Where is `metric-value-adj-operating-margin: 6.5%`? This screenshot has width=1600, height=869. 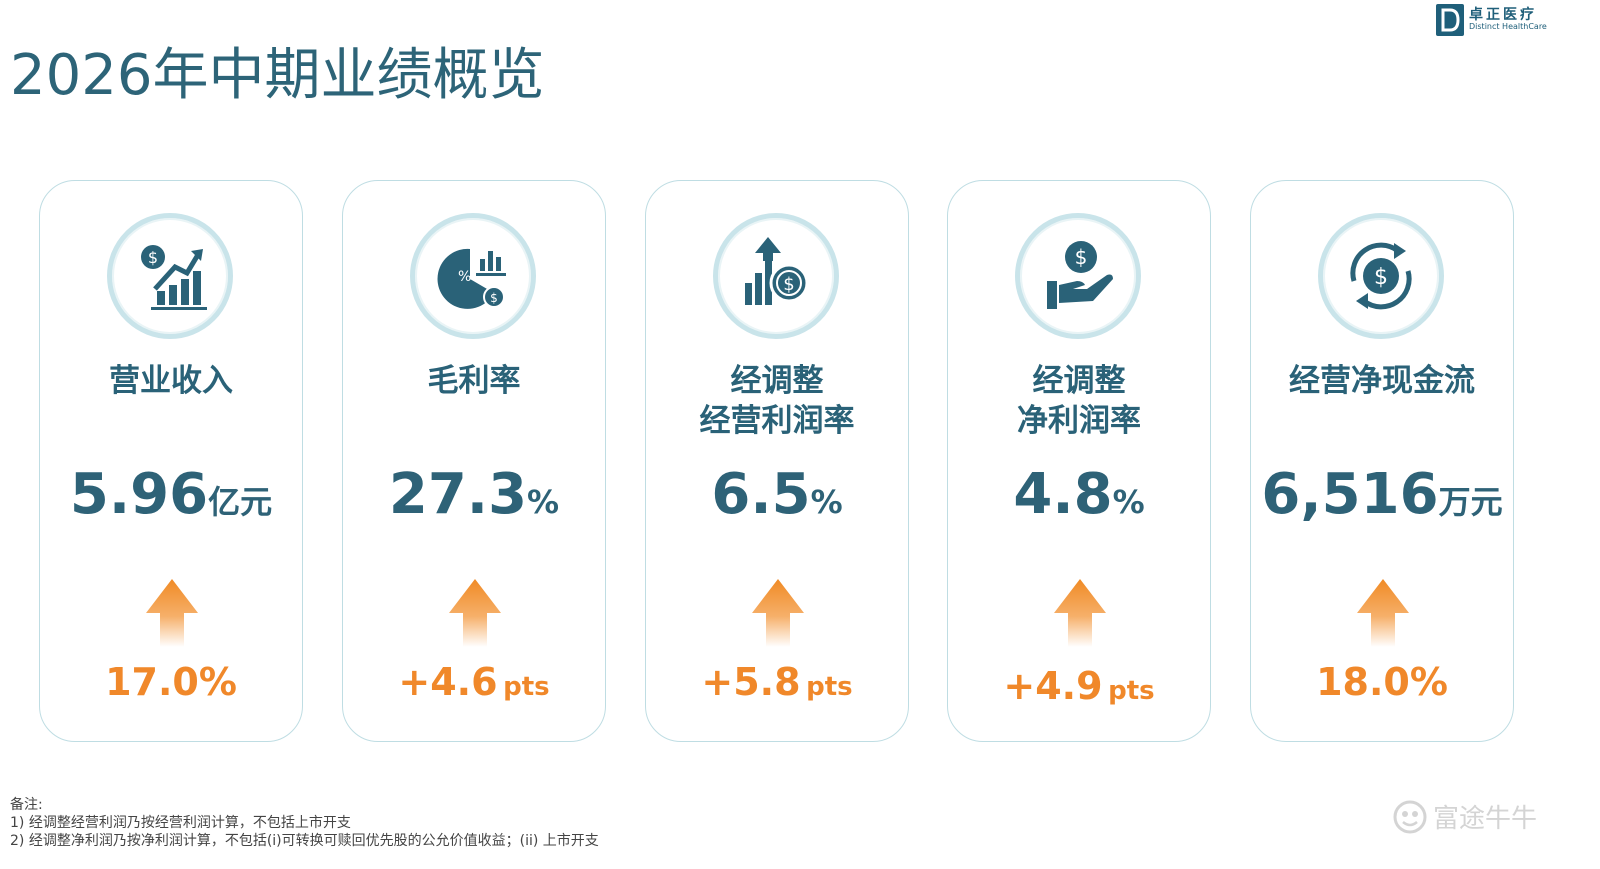
metric-value-adj-operating-margin: 6.5% is located at coordinates (777, 494).